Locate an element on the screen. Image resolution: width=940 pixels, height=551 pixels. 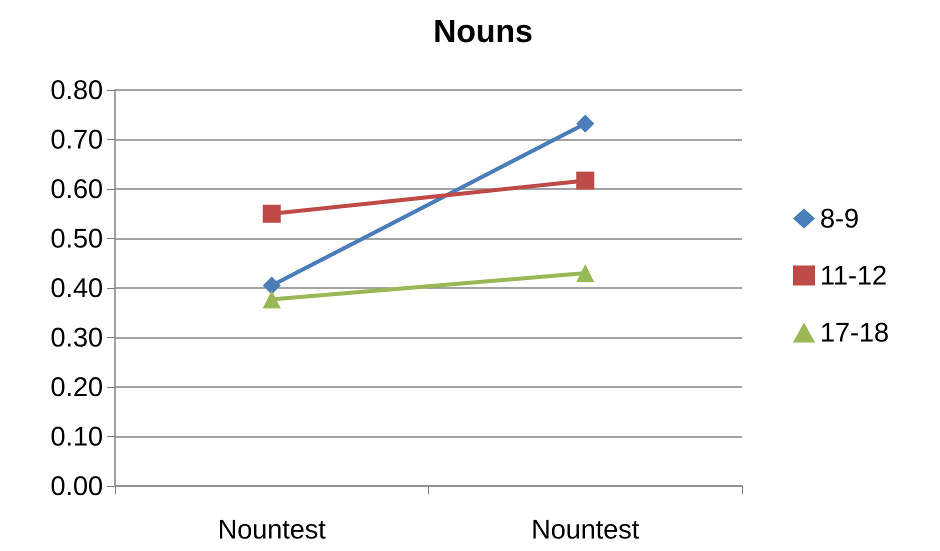
y-tick-label: 0.50 is located at coordinates (76, 239).